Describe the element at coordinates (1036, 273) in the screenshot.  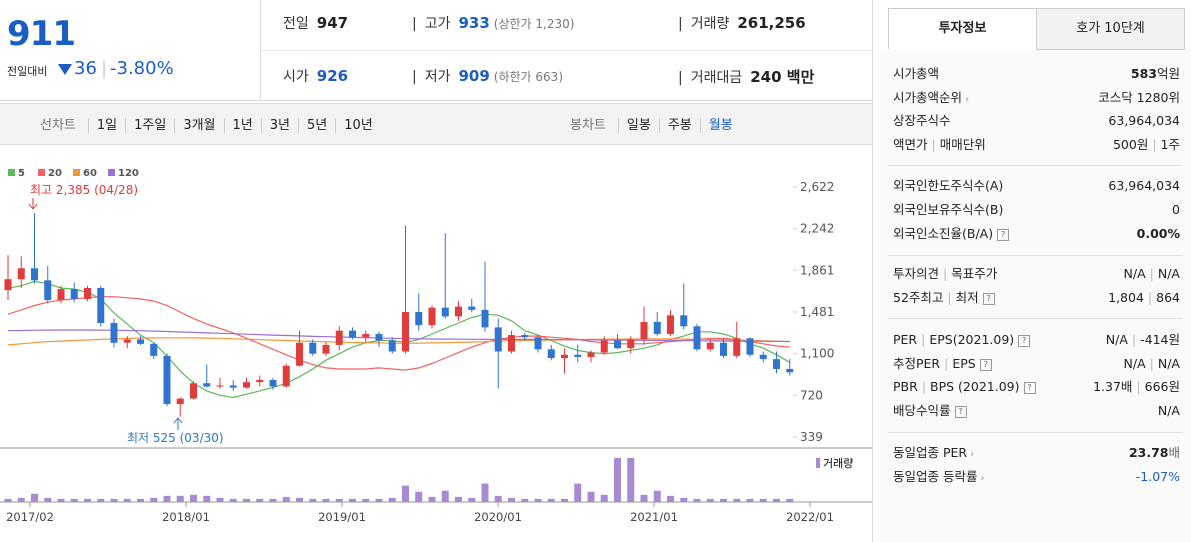
I see `info-row: 투자의견 | 목표주가 N/A | N/A` at that location.